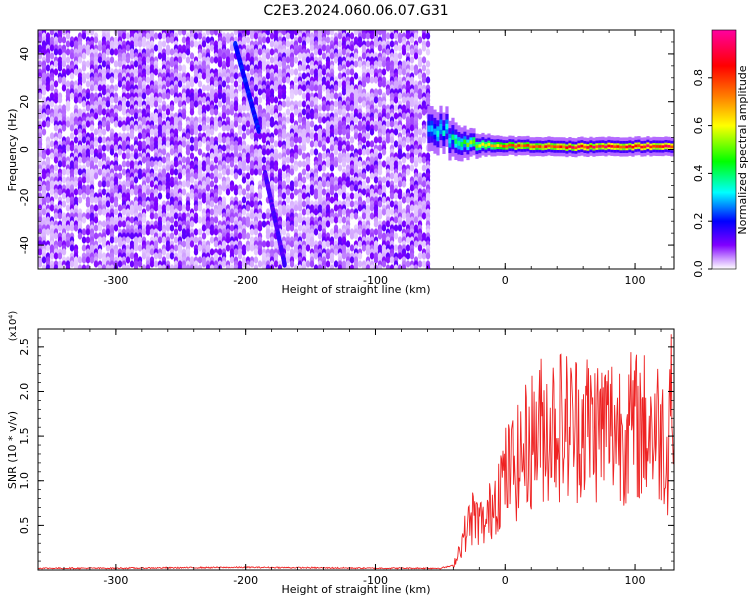 The image size is (750, 604). I want to click on x-tick-label: -200, so click(245, 580).